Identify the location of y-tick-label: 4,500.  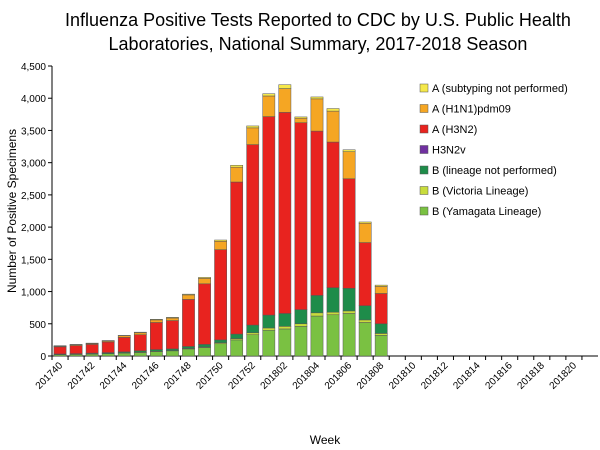
(33, 67).